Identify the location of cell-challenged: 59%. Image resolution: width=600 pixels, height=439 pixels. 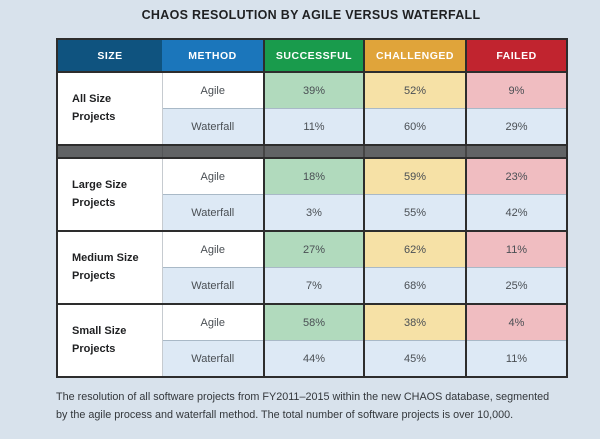
(414, 176).